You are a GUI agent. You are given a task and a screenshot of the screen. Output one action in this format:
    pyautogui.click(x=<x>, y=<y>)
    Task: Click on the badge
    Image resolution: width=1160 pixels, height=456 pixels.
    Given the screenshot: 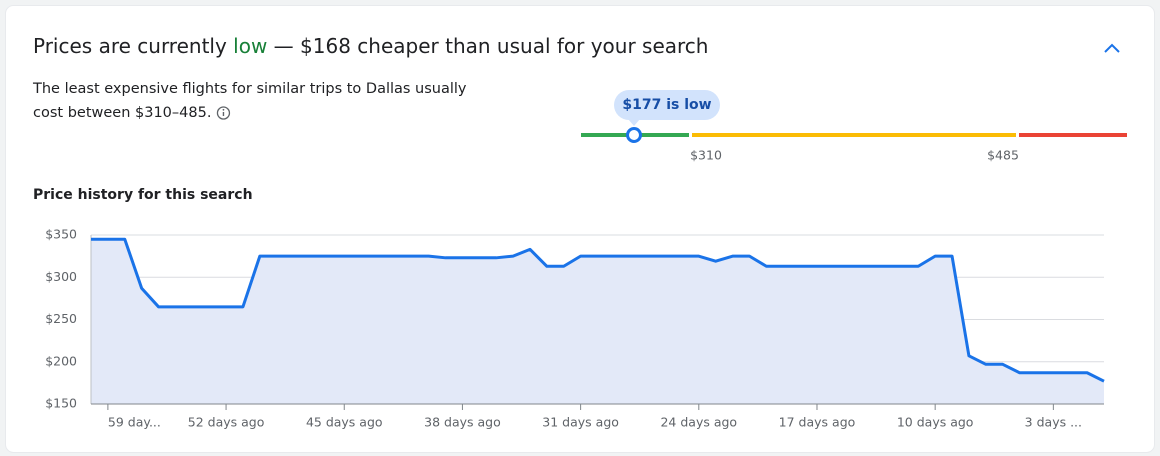 What is the action you would take?
    pyautogui.click(x=667, y=105)
    